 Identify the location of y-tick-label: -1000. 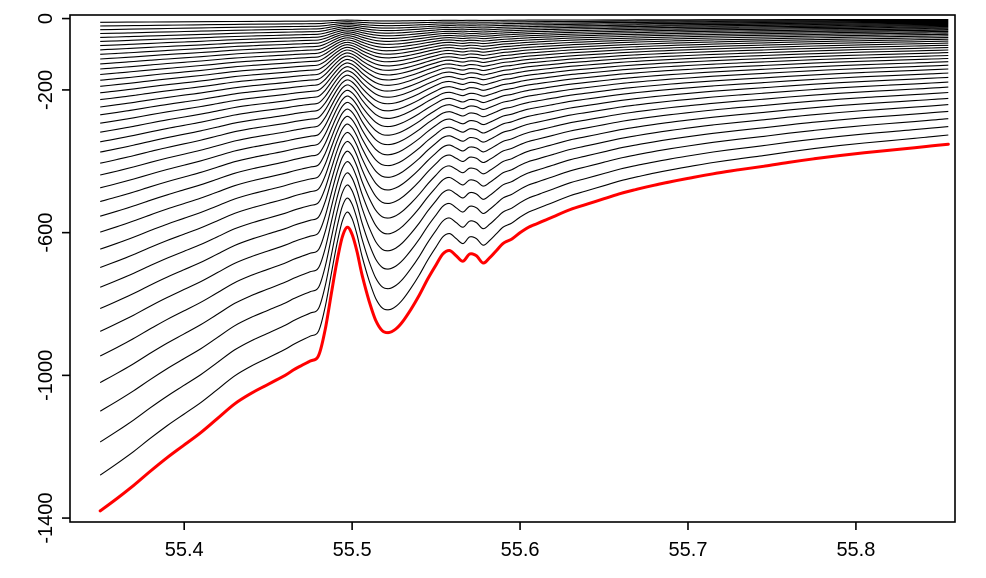
(46, 375).